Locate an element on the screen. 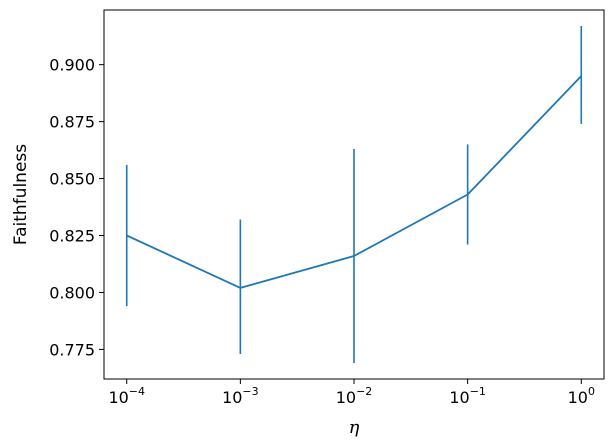  y-tick-label: 0.825 is located at coordinates (72, 236).